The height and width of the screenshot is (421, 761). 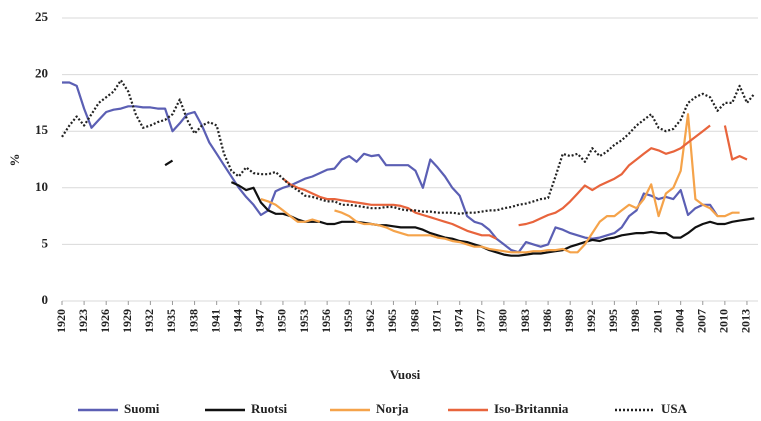 What do you see at coordinates (83, 321) in the screenshot?
I see `x-tick-label: 1923` at bounding box center [83, 321].